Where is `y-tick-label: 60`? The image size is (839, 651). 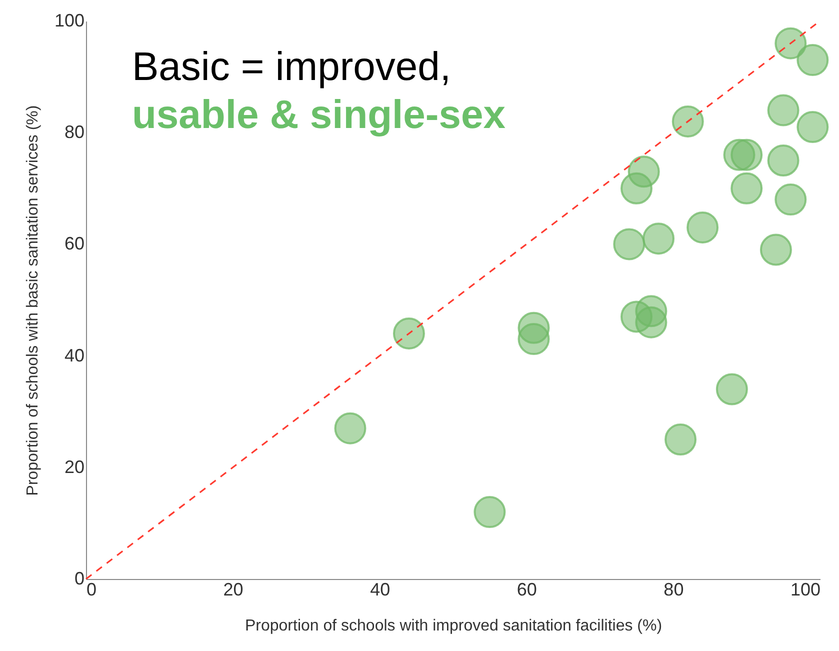
y-tick-label: 60 is located at coordinates (74, 244).